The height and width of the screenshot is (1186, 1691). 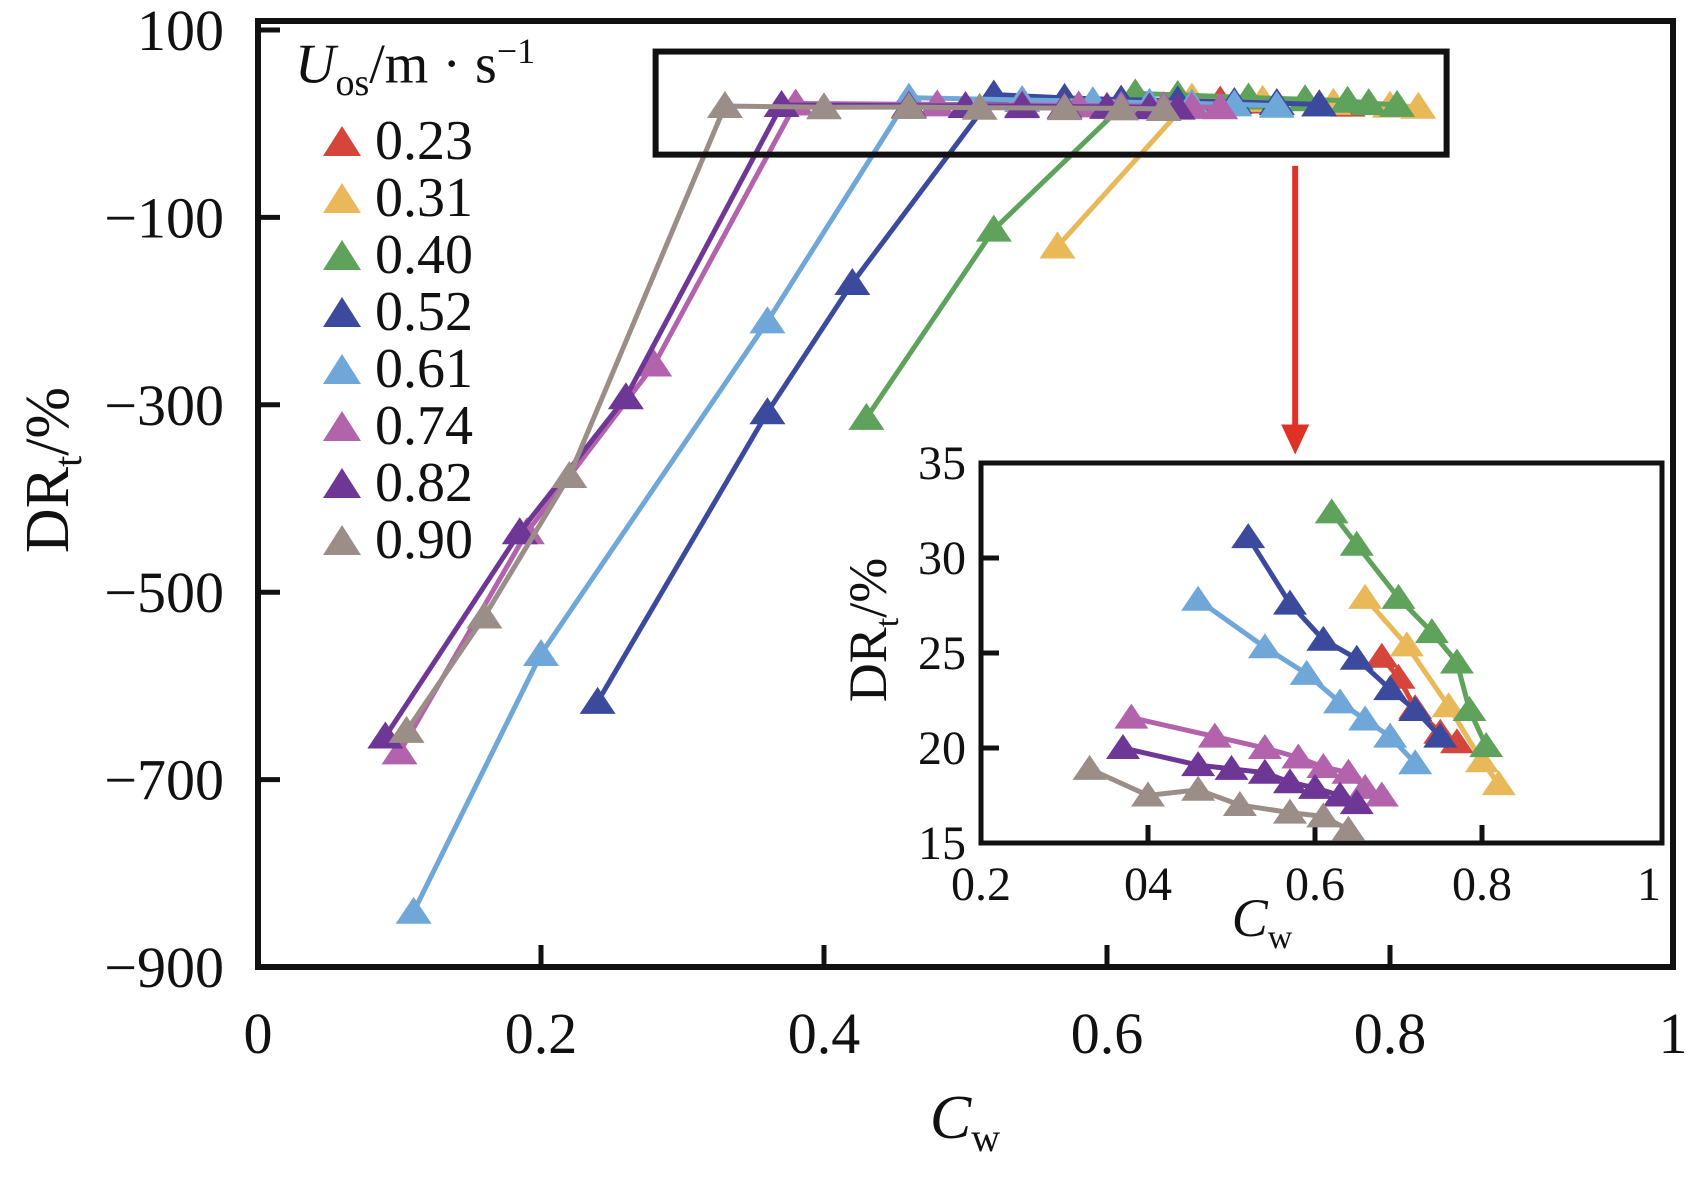 What do you see at coordinates (942, 843) in the screenshot?
I see `inset-y-tick-label: 15` at bounding box center [942, 843].